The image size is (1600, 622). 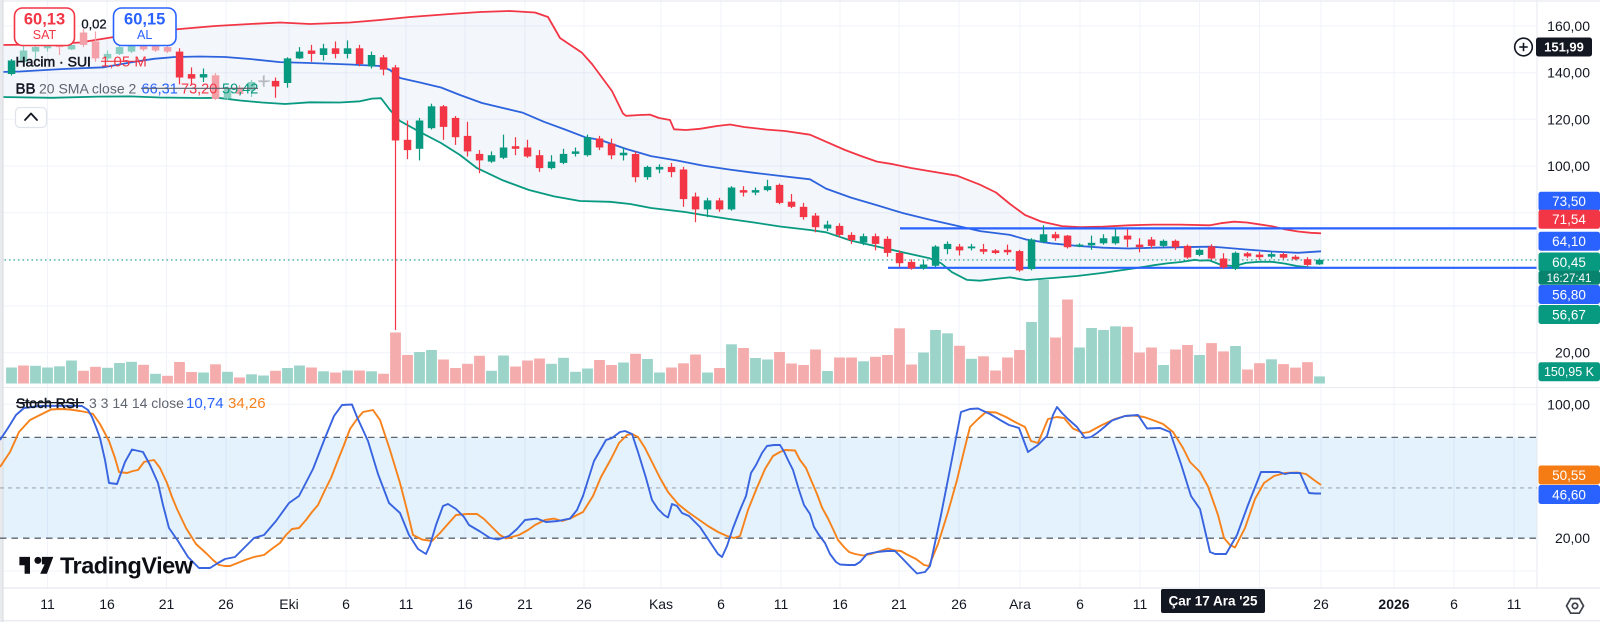 I want to click on svg-text: 16:27:41, so click(x=1569, y=279).